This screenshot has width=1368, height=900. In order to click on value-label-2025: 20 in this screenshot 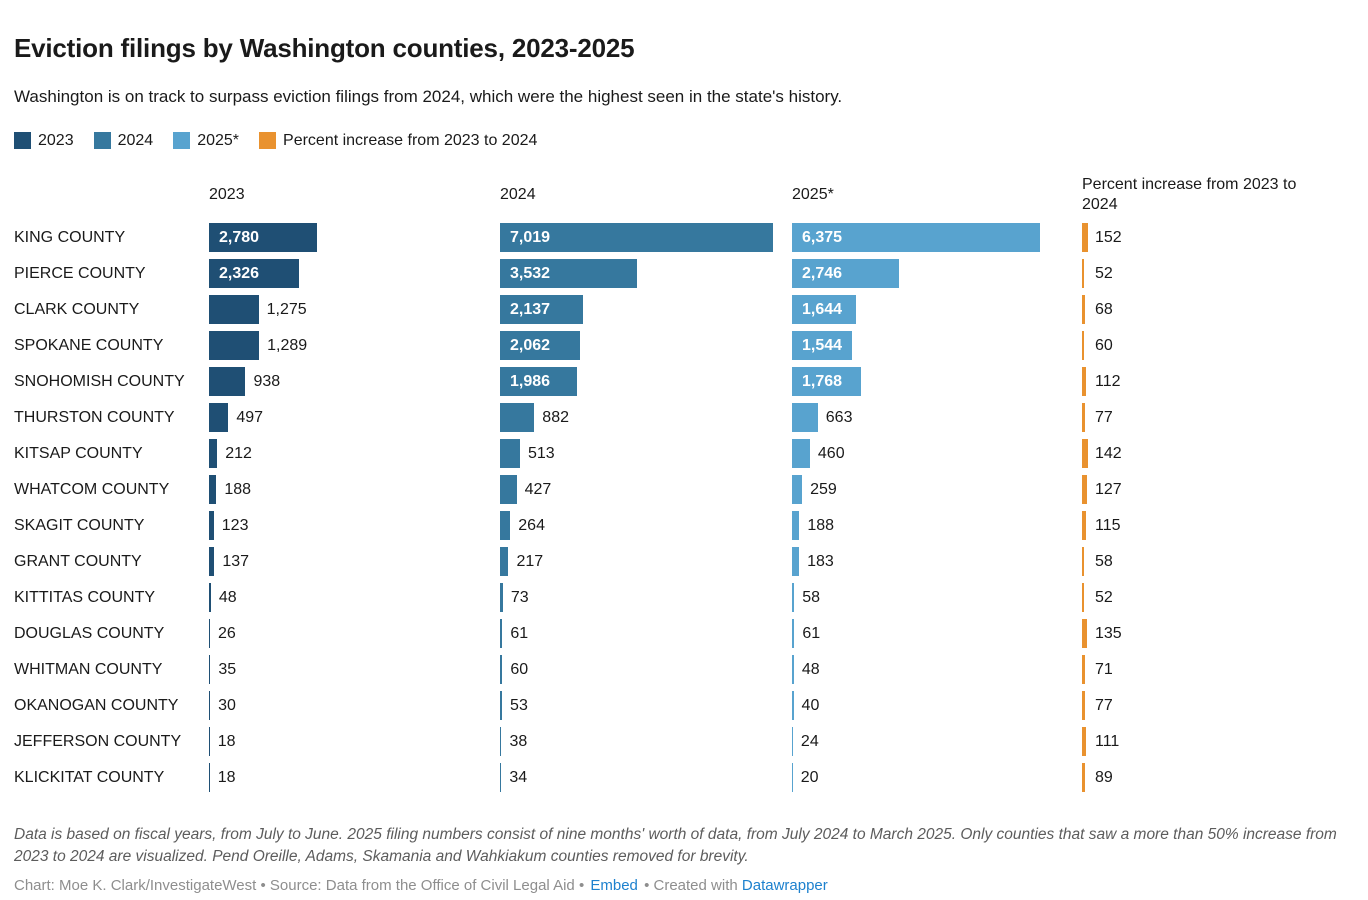, I will do `click(809, 777)`.